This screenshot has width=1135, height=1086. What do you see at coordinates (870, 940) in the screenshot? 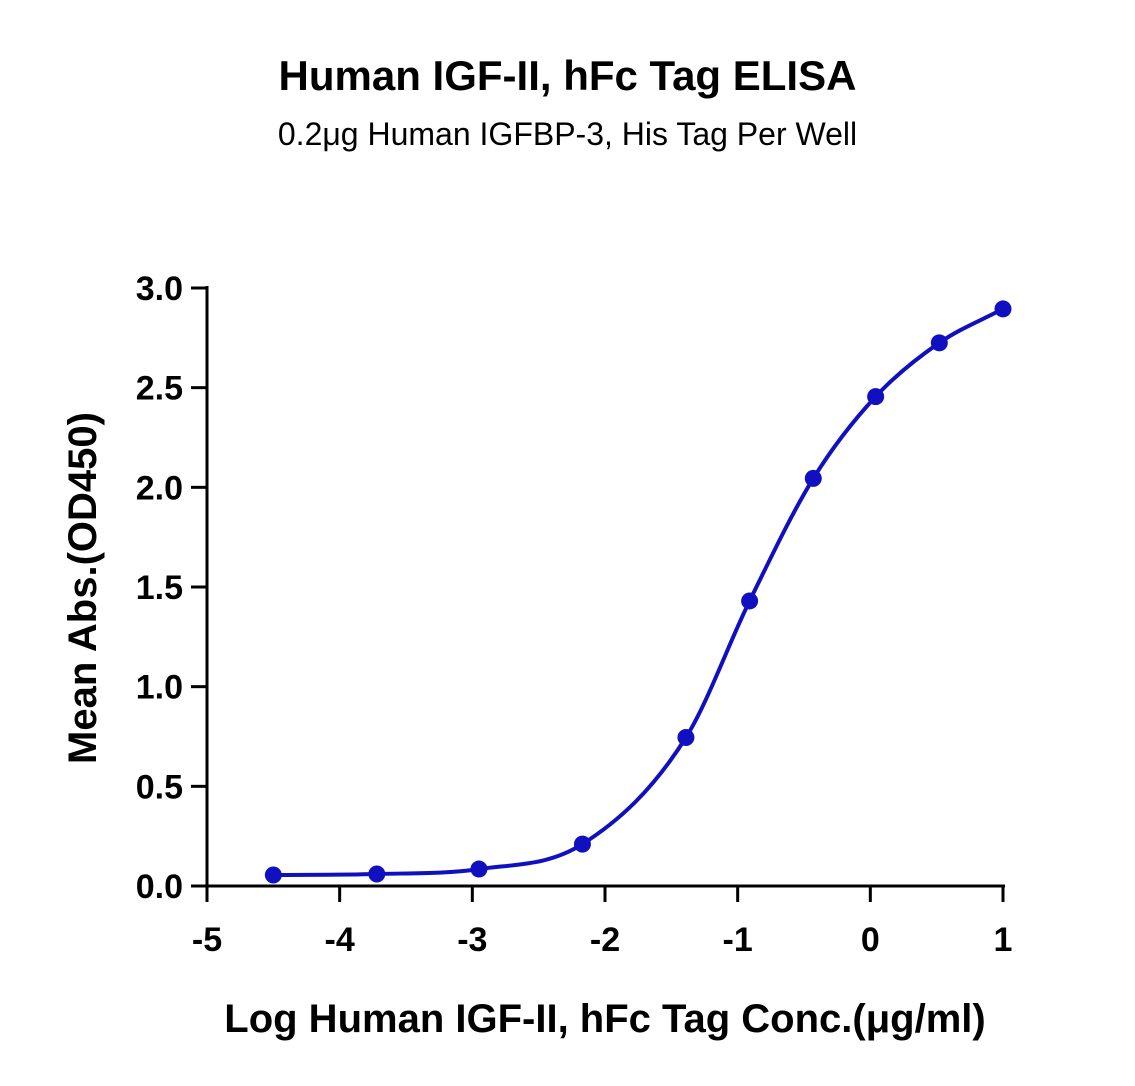
I see `x-tick-label: 0` at bounding box center [870, 940].